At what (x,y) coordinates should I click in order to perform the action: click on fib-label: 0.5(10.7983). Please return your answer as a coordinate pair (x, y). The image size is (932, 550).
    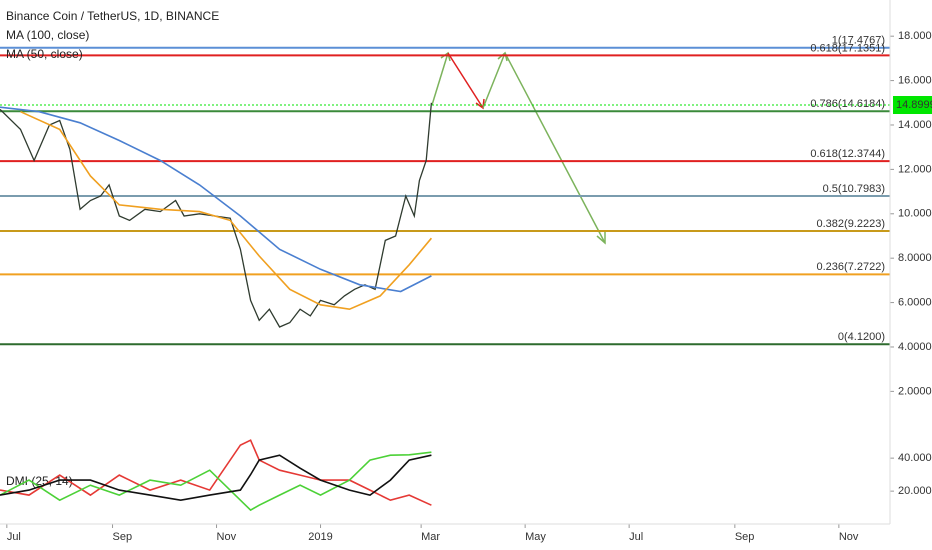
    Looking at the image, I should click on (854, 189).